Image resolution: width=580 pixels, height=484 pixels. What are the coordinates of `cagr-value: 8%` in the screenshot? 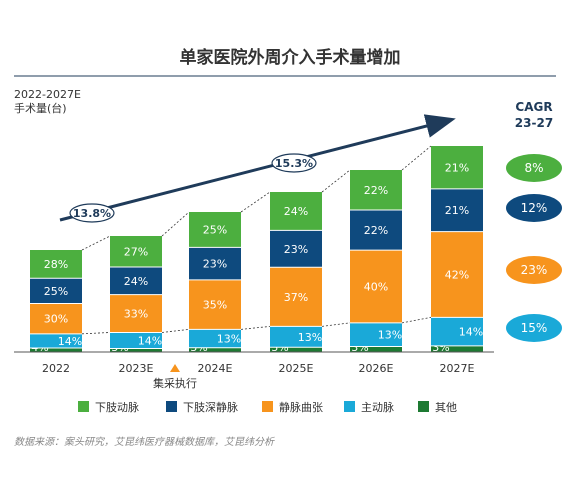 It's located at (533, 168).